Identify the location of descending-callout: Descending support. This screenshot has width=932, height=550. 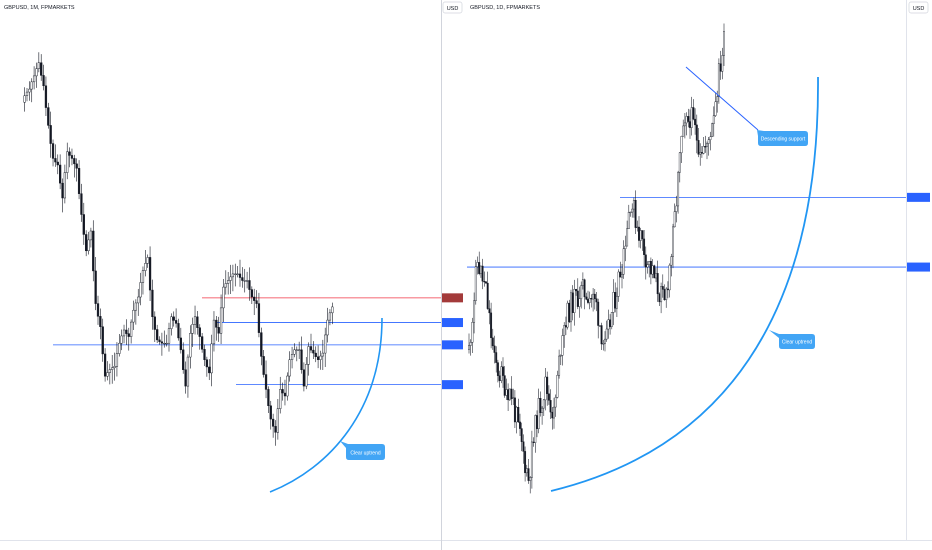
(782, 138).